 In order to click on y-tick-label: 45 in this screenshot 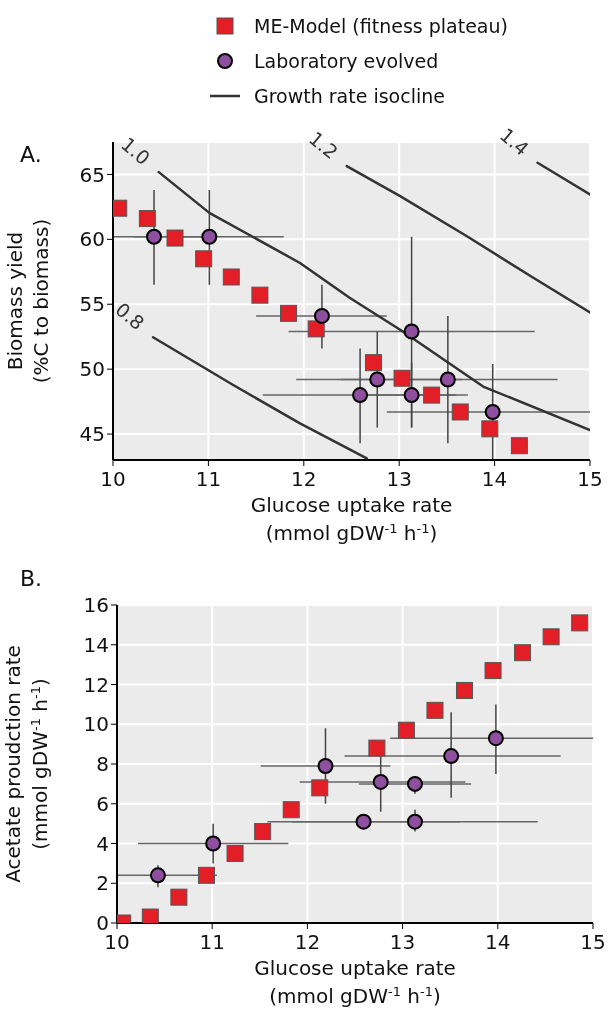, I will do `click(92, 434)`.